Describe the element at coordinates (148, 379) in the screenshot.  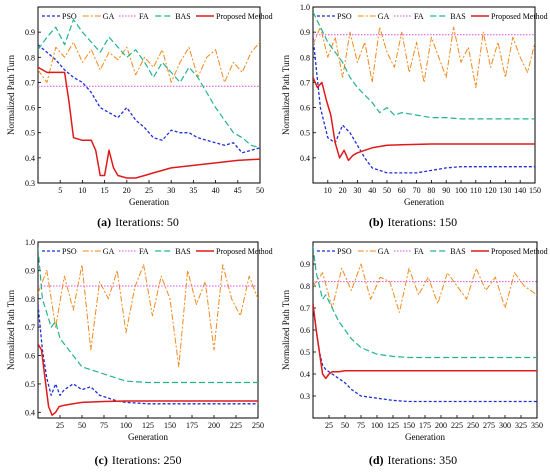
I see `series-line-proposed-method` at that location.